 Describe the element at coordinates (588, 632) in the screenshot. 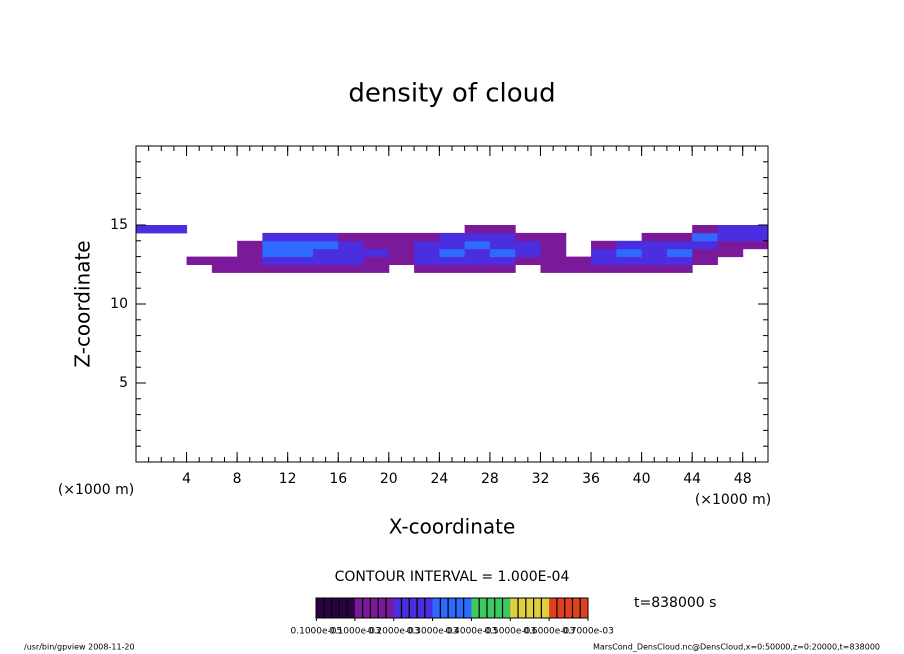

I see `colorbar-label: 0.7000e-03` at that location.